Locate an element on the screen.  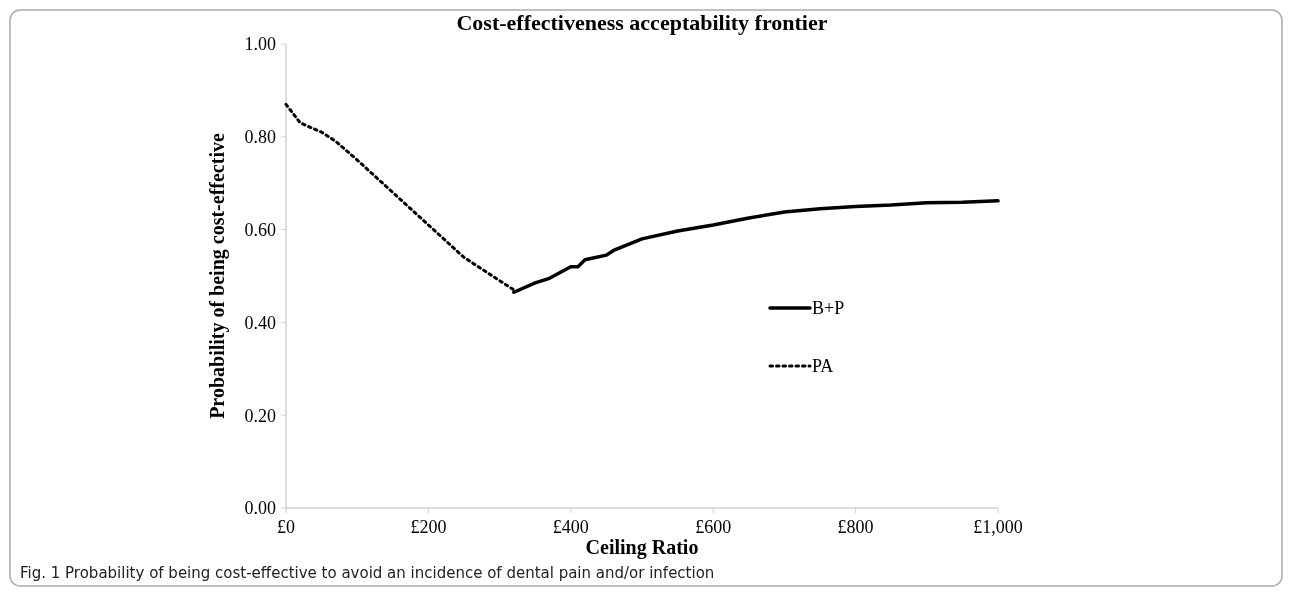
y-tick-label: 1.00 is located at coordinates (260, 44).